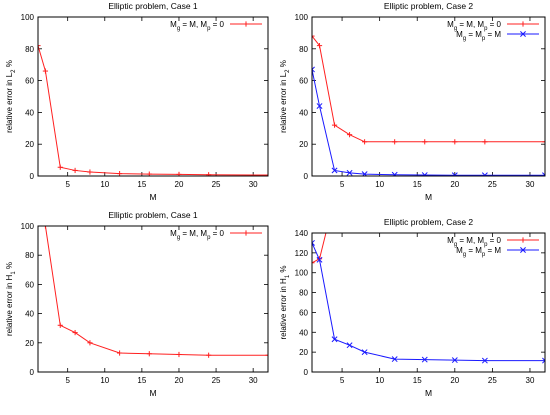 The image size is (550, 415). What do you see at coordinates (302, 233) in the screenshot?
I see `y-tick-label: 140` at bounding box center [302, 233].